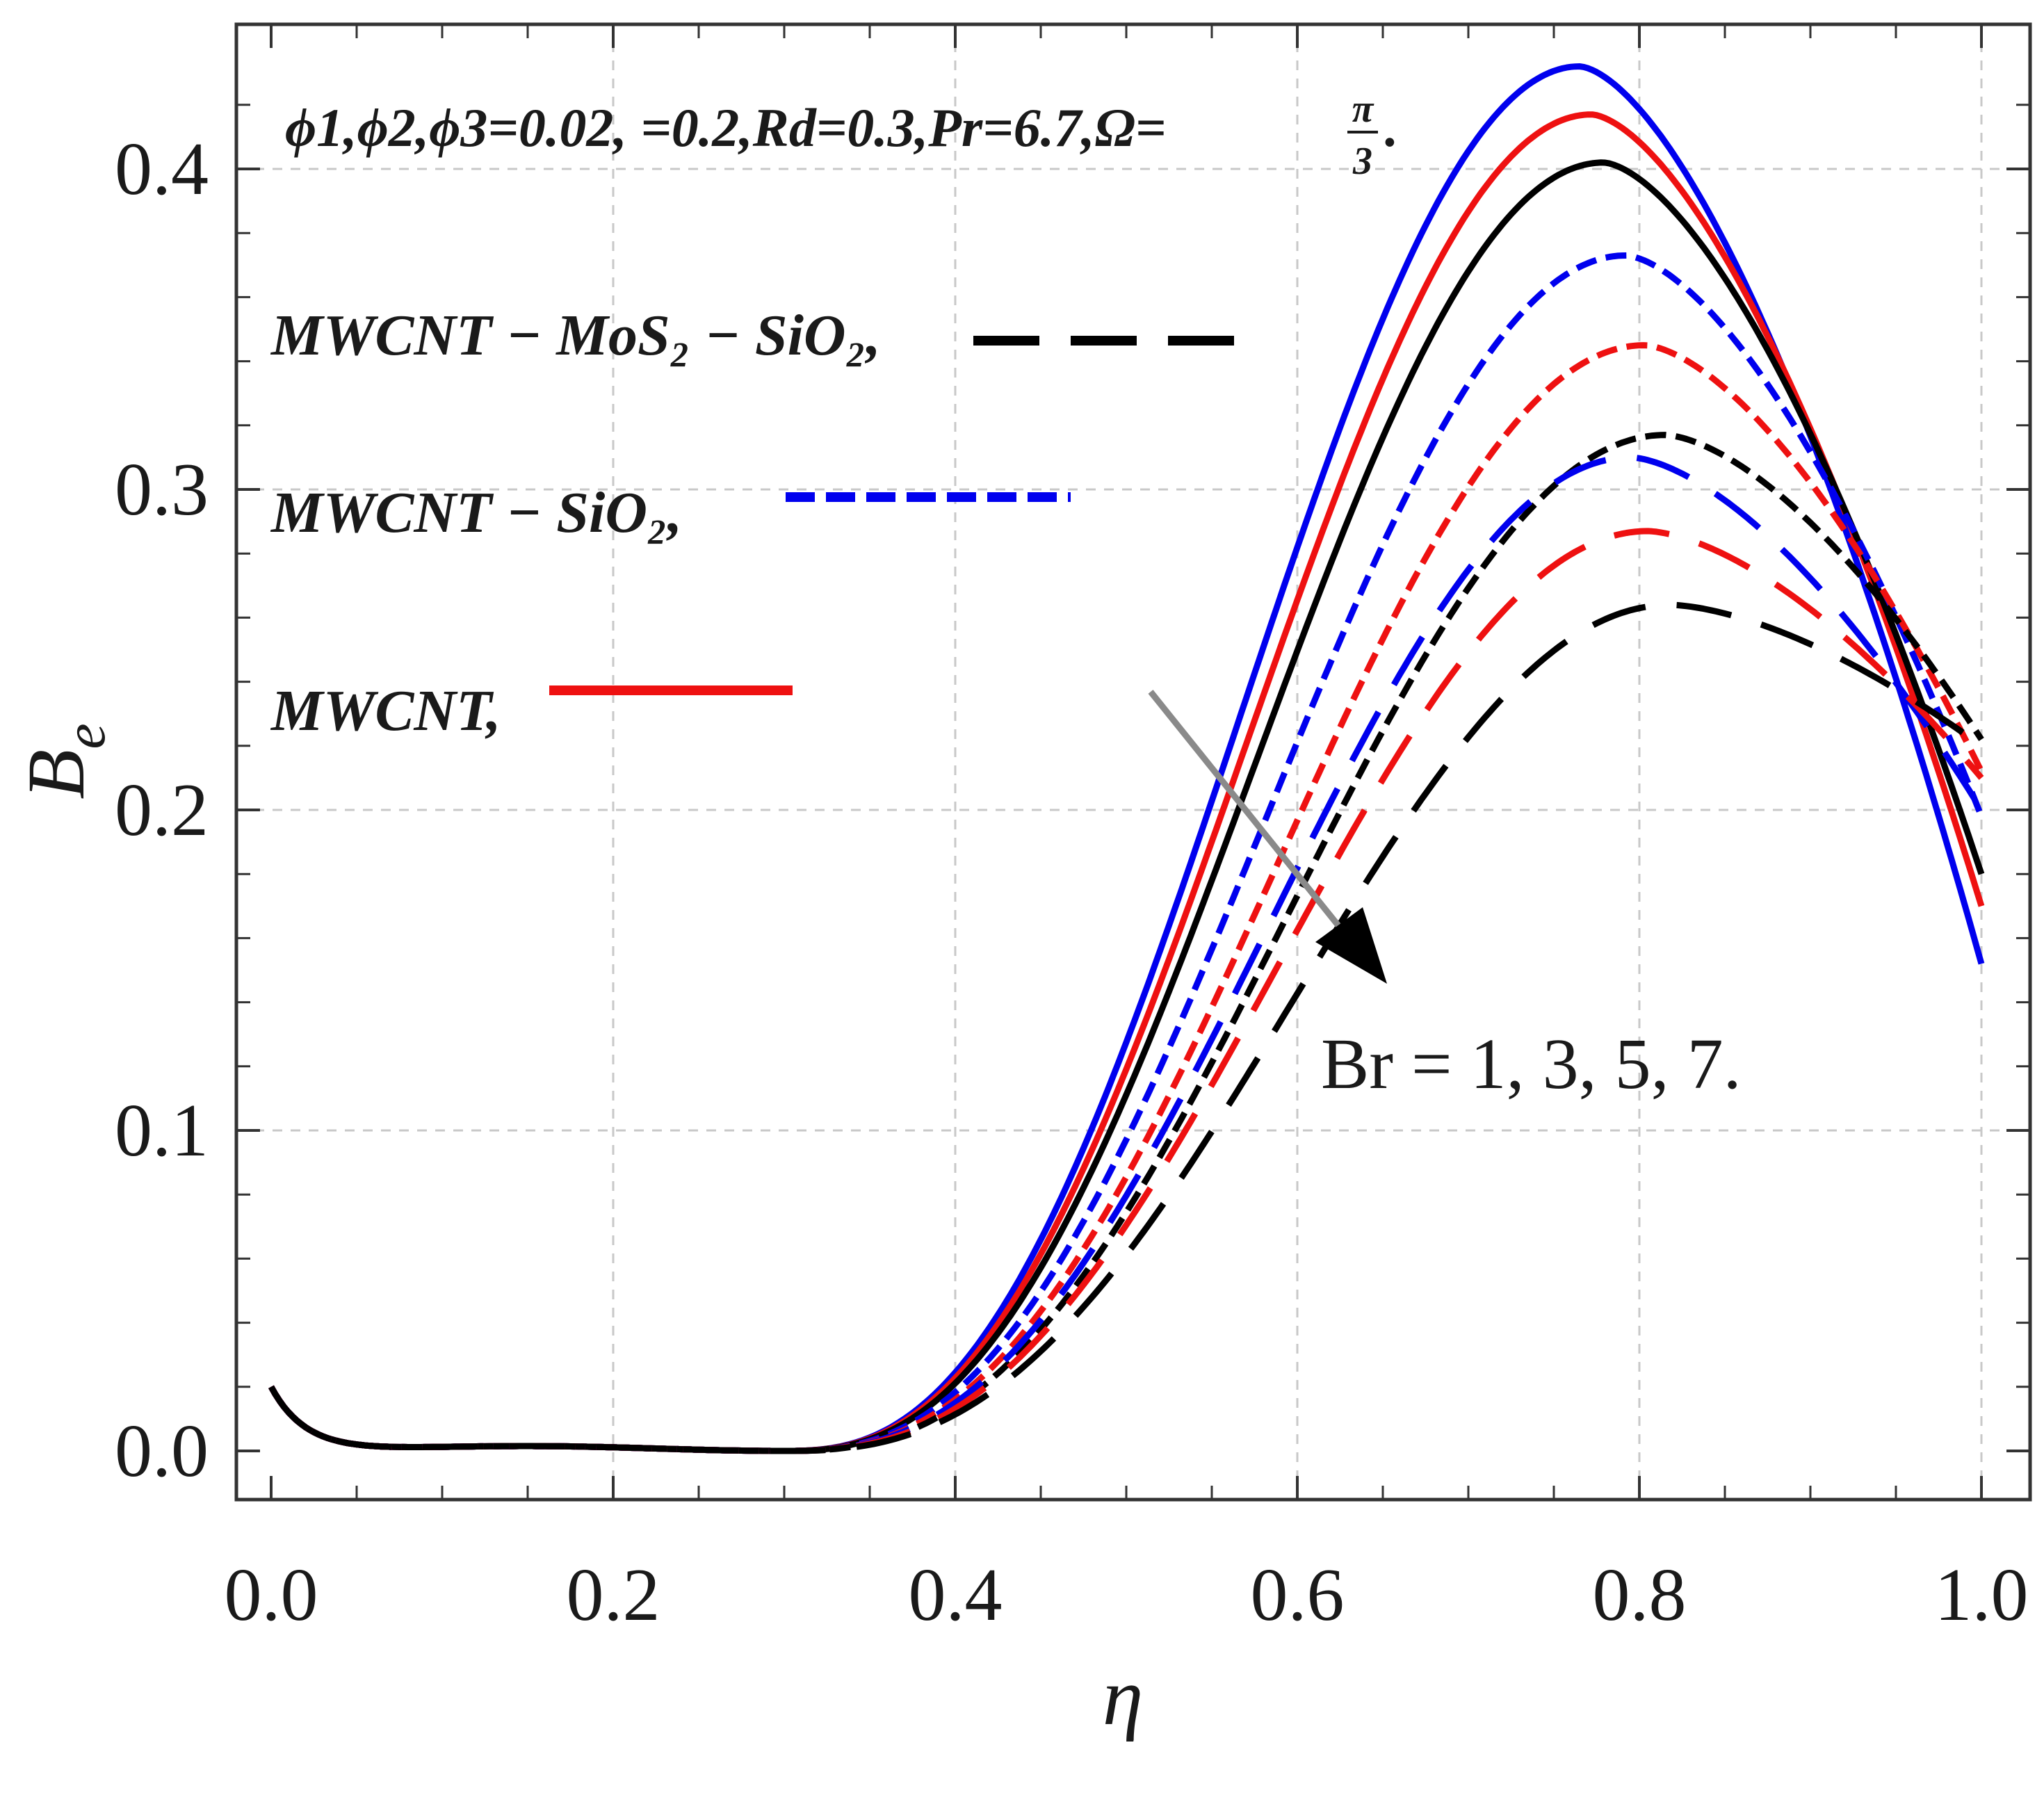 The image size is (2044, 1802). I want to click on y-tick-label: 0.1, so click(162, 1130).